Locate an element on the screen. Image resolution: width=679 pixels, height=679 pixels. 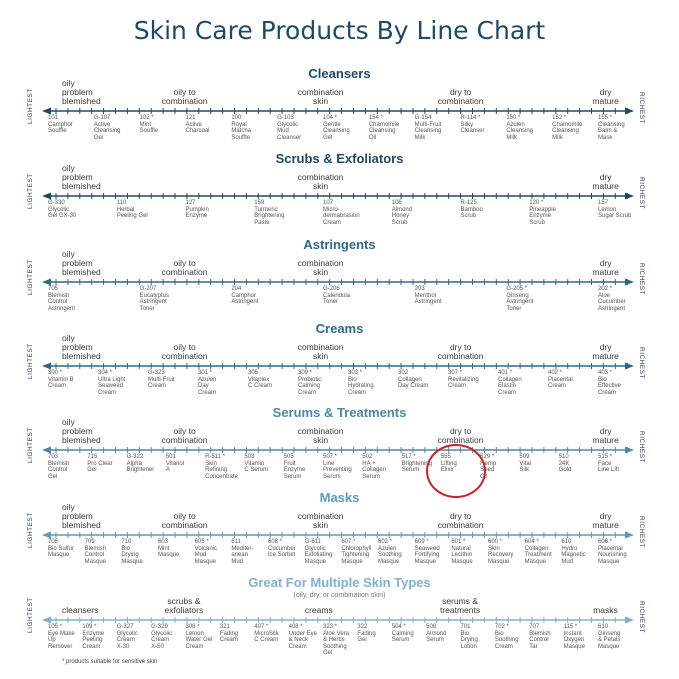
section-title: Masks is located at coordinates (339, 497).